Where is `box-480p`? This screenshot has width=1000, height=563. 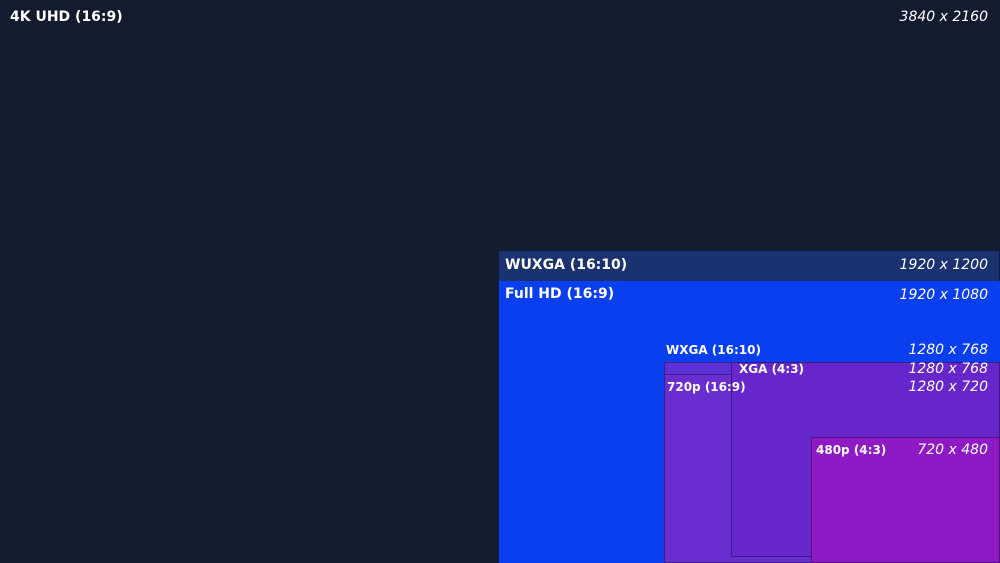 box-480p is located at coordinates (905, 500).